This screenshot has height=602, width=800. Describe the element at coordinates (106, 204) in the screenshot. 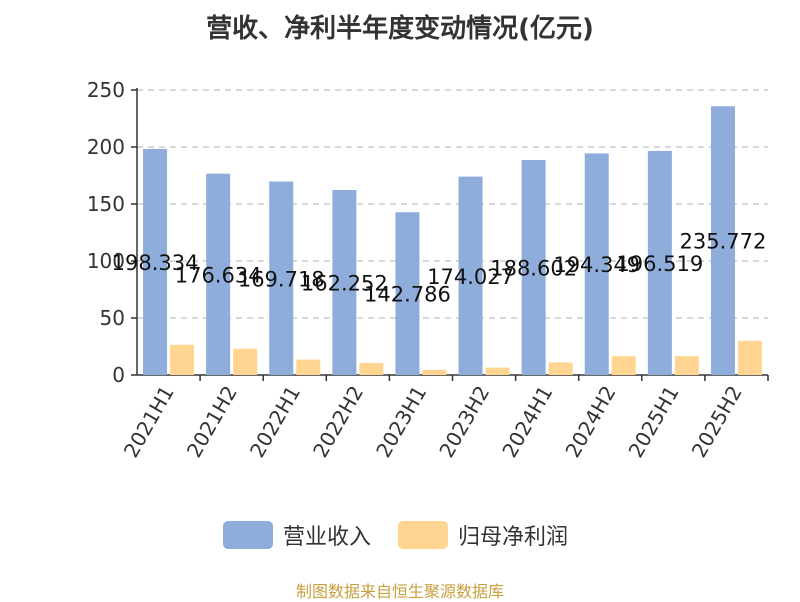

I see `y-tick-label: 150` at that location.